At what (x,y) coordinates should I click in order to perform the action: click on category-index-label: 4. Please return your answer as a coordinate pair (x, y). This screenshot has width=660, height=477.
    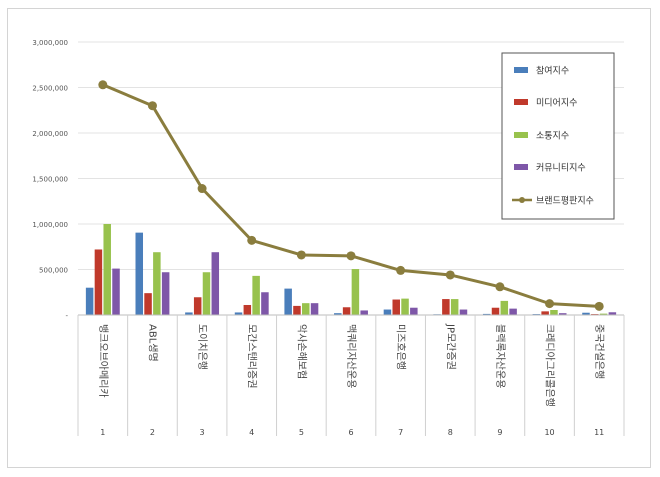
    Looking at the image, I should click on (251, 432).